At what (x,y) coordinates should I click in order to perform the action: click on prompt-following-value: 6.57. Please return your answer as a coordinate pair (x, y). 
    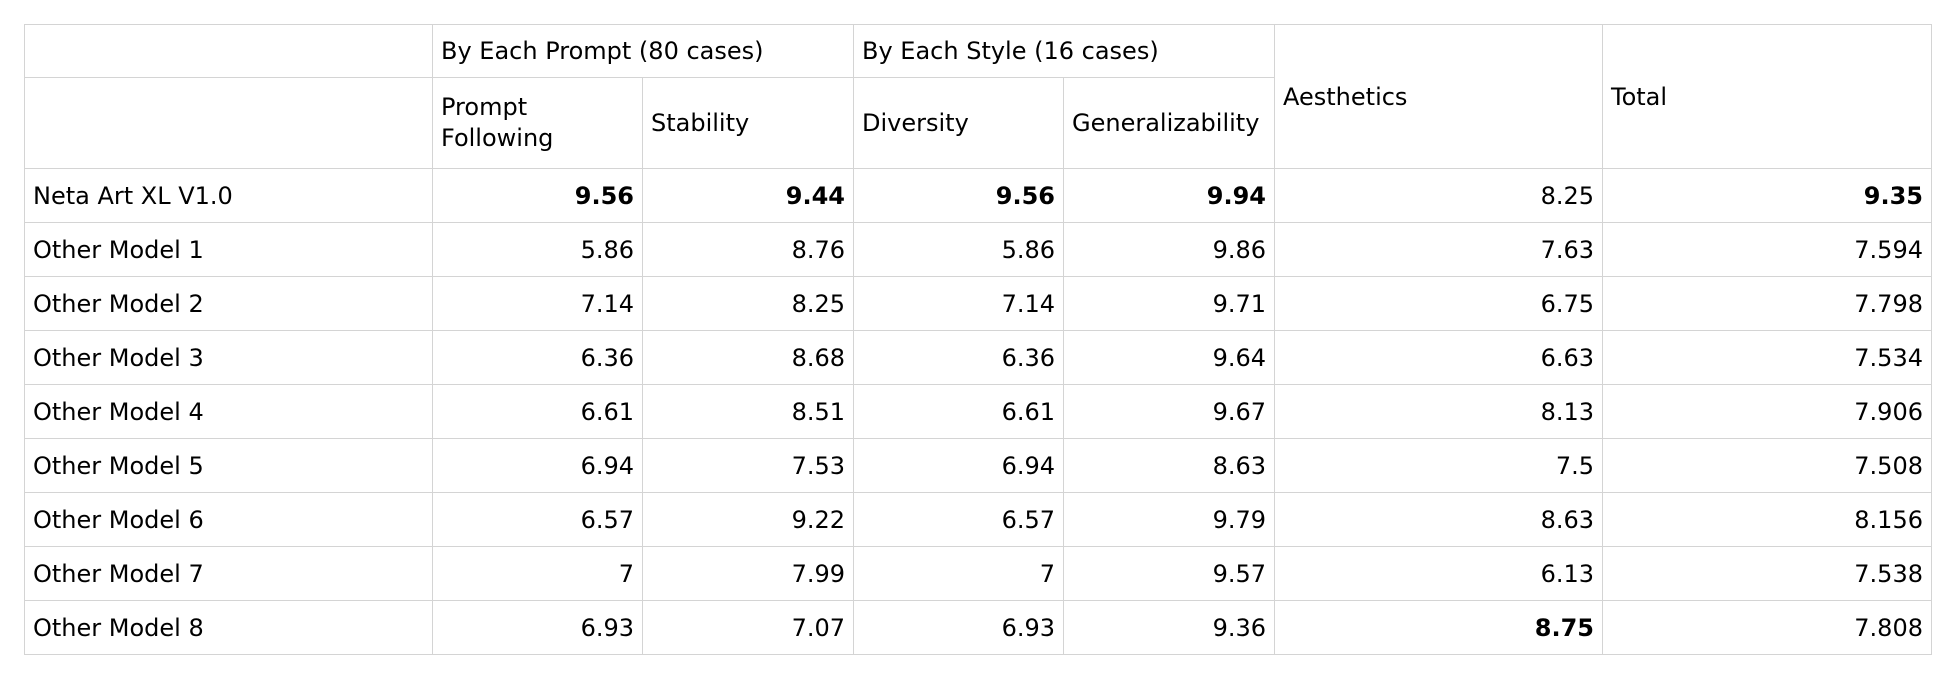
    Looking at the image, I should click on (537, 519).